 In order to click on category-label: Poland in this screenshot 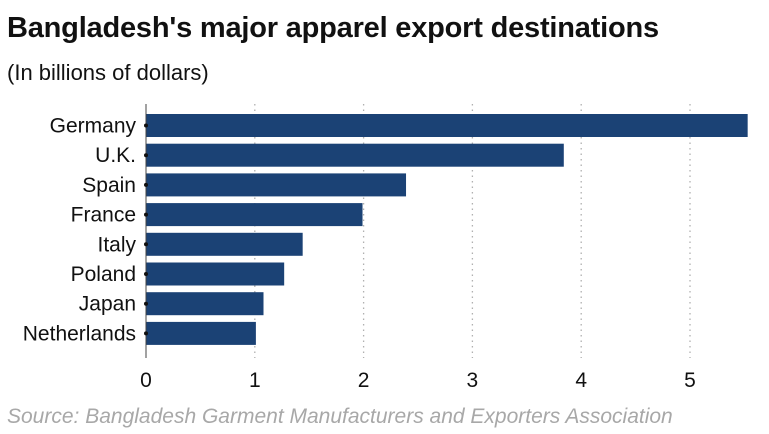, I will do `click(103, 274)`.